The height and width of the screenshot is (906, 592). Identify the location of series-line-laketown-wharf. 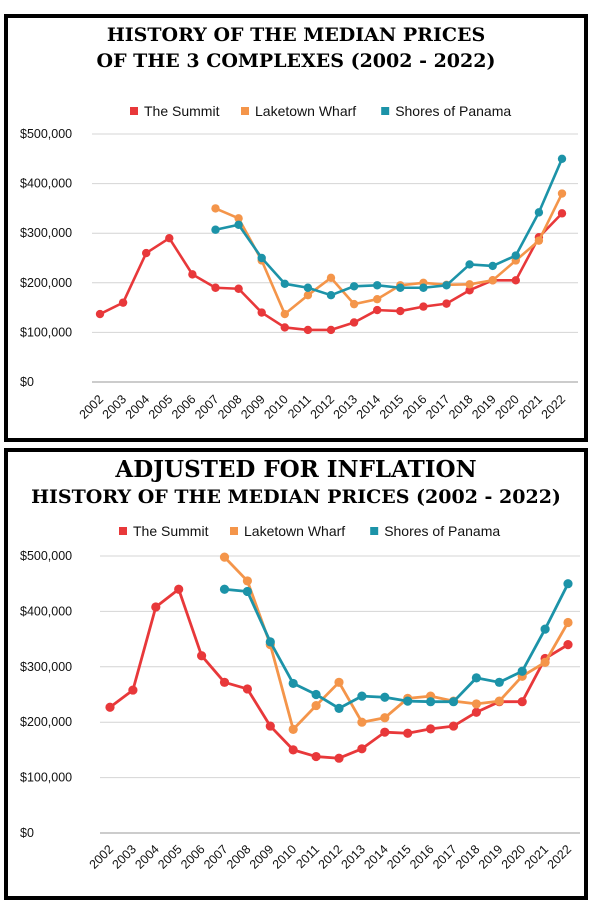
(396, 643).